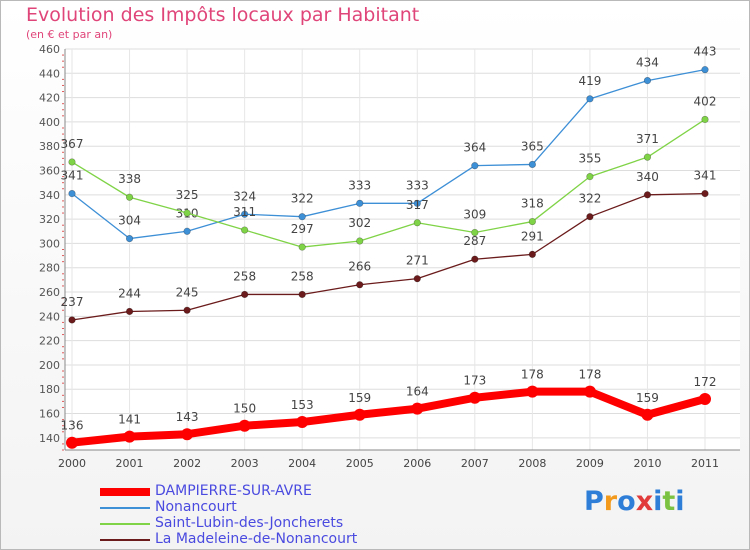  What do you see at coordinates (474, 214) in the screenshot?
I see `data-label: 309` at bounding box center [474, 214].